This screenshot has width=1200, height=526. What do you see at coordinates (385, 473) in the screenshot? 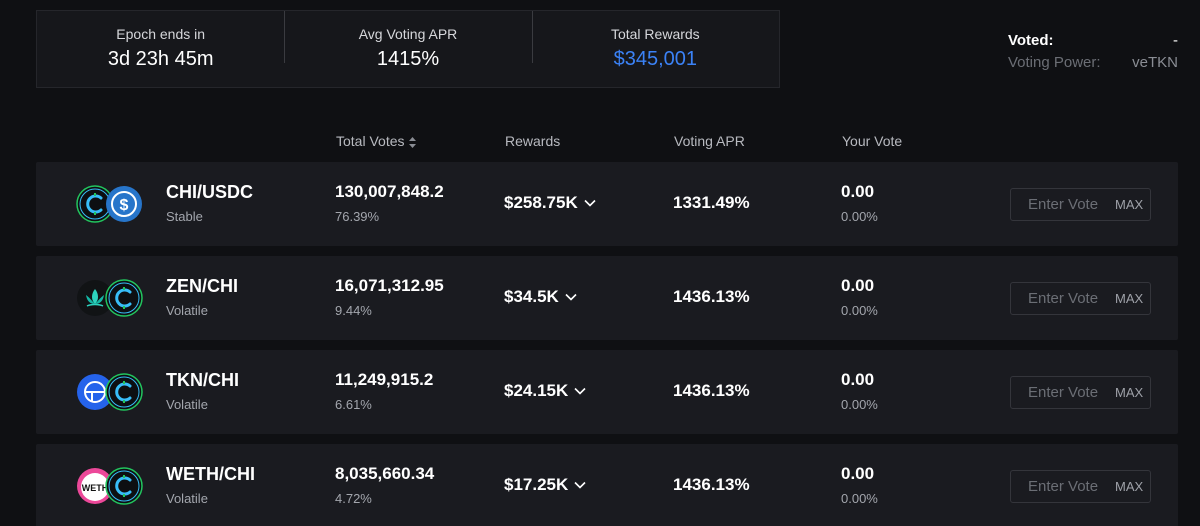
I see `total-votes-value: 8,035,660.34` at bounding box center [385, 473].